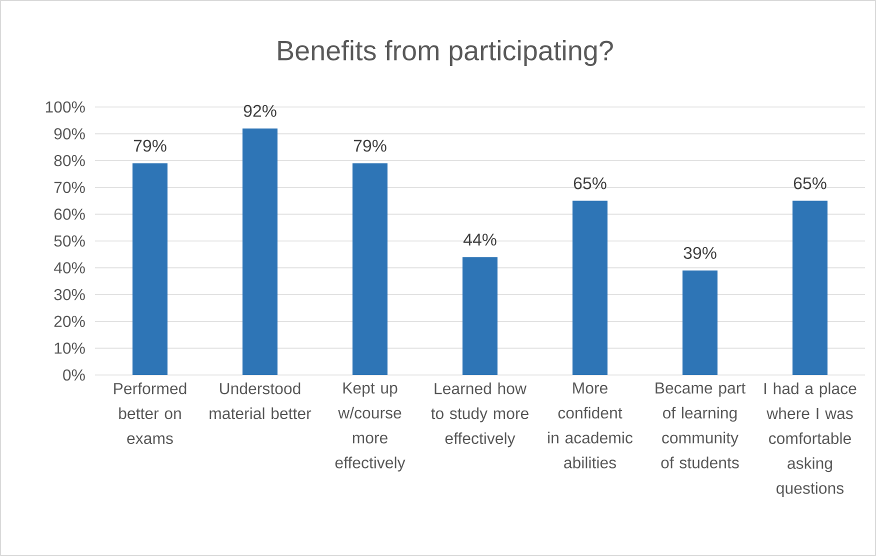 Image resolution: width=876 pixels, height=556 pixels. What do you see at coordinates (445, 53) in the screenshot?
I see `chart-title: Benefits from participating?` at bounding box center [445, 53].